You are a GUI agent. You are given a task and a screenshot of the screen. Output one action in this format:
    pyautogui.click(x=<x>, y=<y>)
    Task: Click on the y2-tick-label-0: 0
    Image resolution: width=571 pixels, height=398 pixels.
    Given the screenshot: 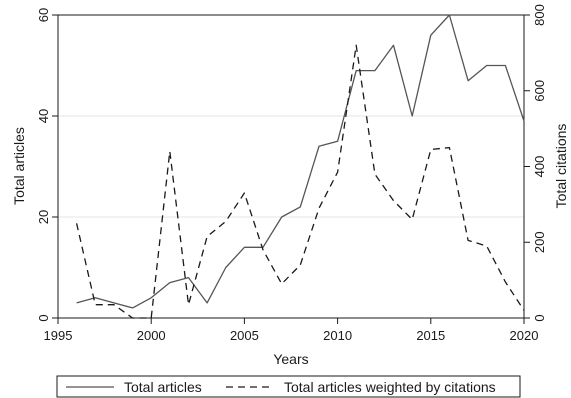 What is the action you would take?
    pyautogui.click(x=539, y=317)
    